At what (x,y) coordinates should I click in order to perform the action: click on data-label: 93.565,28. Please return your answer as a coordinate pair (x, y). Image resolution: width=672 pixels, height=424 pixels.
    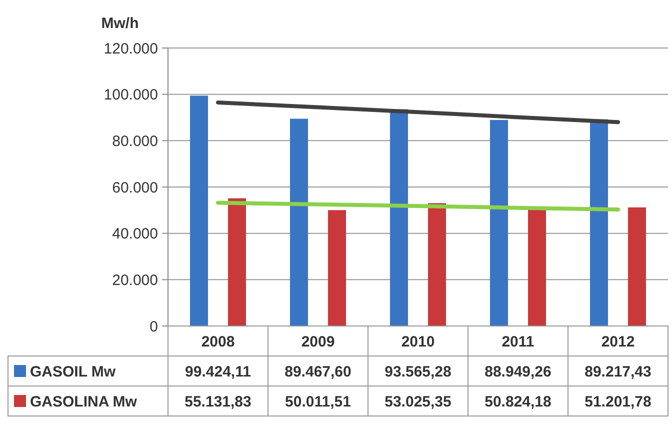
    Looking at the image, I should click on (418, 371).